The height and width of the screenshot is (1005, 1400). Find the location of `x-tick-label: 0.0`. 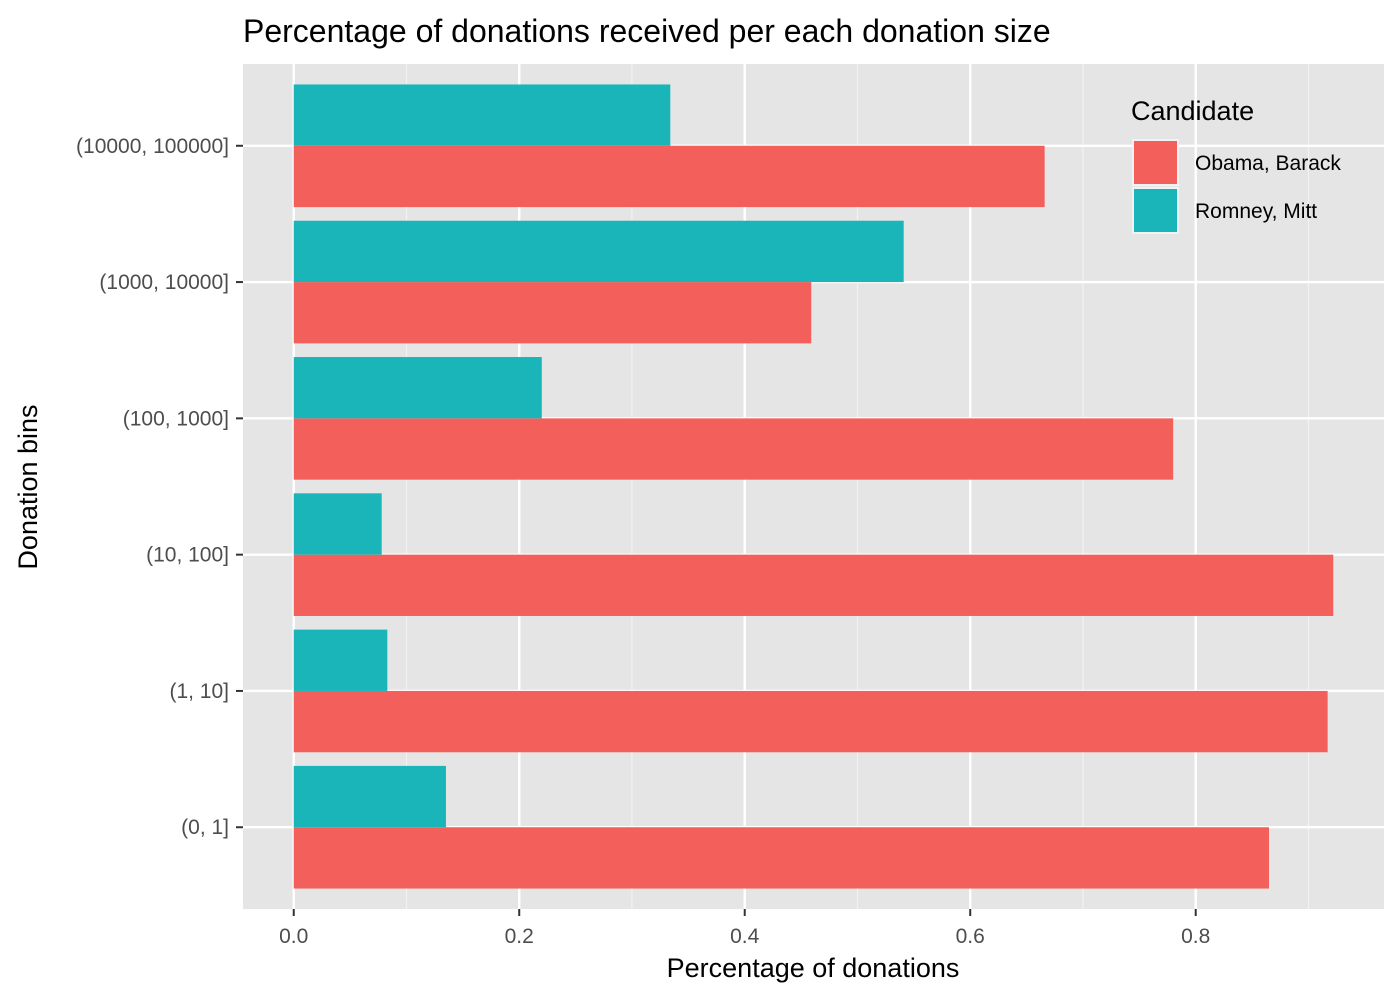

x-tick-label: 0.0 is located at coordinates (293, 936).